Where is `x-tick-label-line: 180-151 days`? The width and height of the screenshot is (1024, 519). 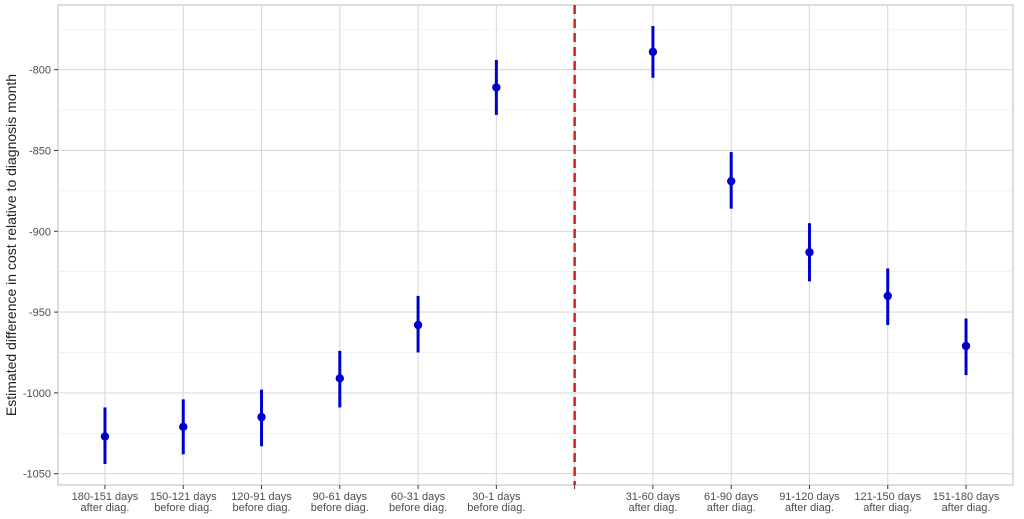 x-tick-label-line: 180-151 days is located at coordinates (105, 497).